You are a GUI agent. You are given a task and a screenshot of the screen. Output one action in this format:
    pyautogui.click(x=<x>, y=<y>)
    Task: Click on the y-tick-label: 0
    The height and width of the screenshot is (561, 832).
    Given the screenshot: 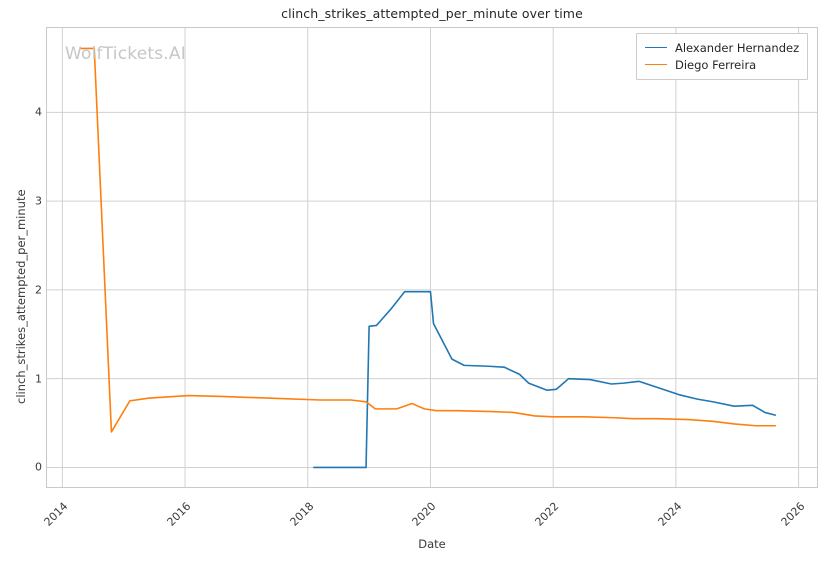 What is the action you would take?
    pyautogui.click(x=38, y=467)
    